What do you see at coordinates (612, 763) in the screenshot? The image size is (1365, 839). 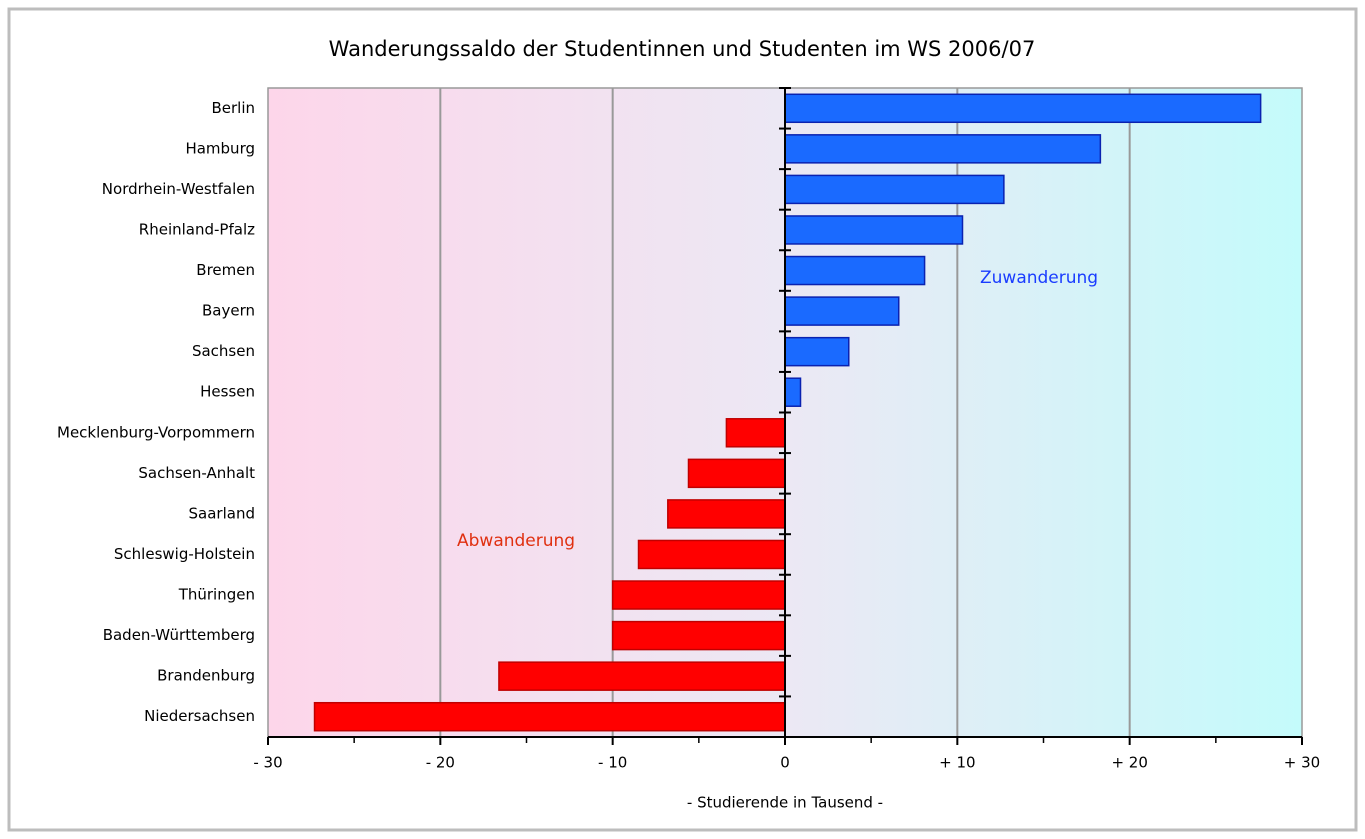 I see `x-tick-label: - 10` at bounding box center [612, 763].